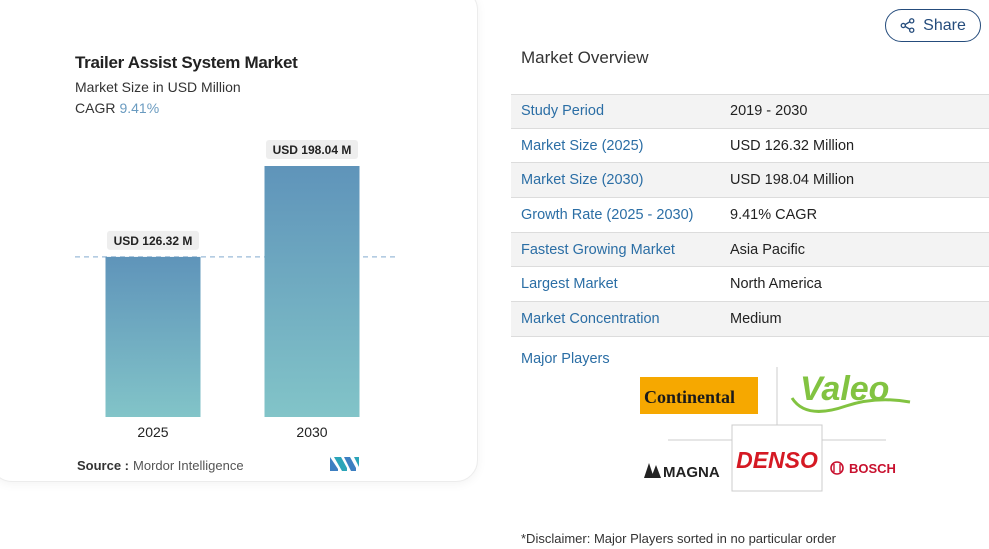 This screenshot has height=549, width=989. I want to click on overview-label: Largest Market, so click(569, 284).